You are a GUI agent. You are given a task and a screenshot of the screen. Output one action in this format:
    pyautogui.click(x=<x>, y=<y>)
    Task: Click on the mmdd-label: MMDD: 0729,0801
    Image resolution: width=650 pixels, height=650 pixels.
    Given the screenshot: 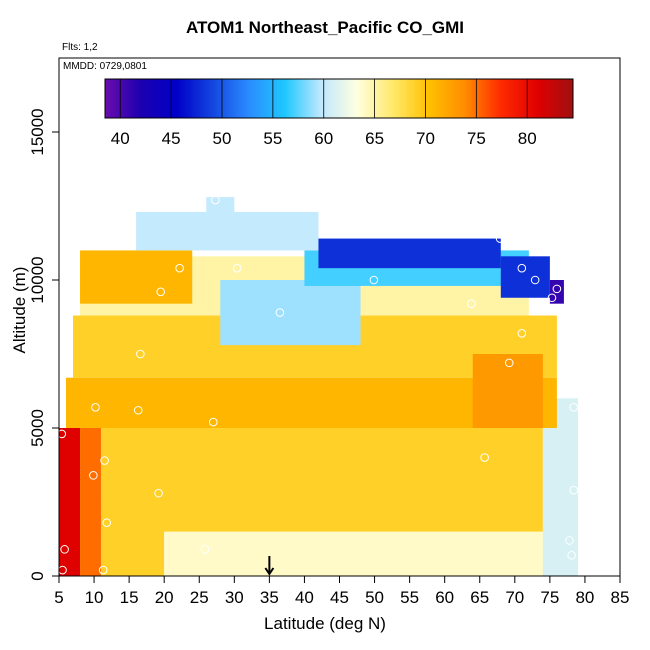 What is the action you would take?
    pyautogui.click(x=105, y=66)
    